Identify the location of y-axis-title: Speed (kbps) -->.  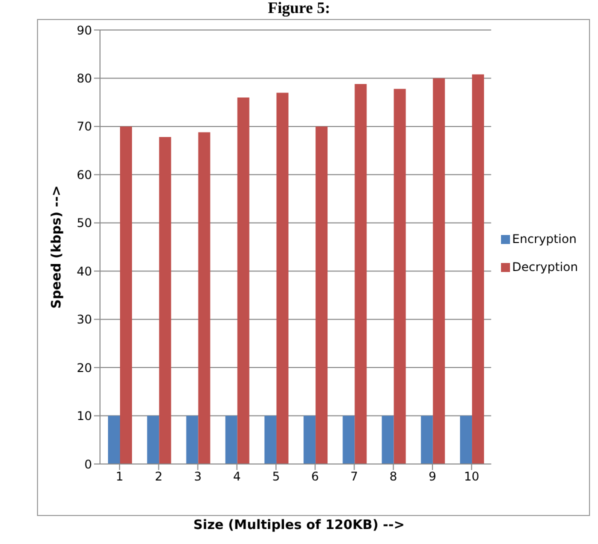
(57, 247).